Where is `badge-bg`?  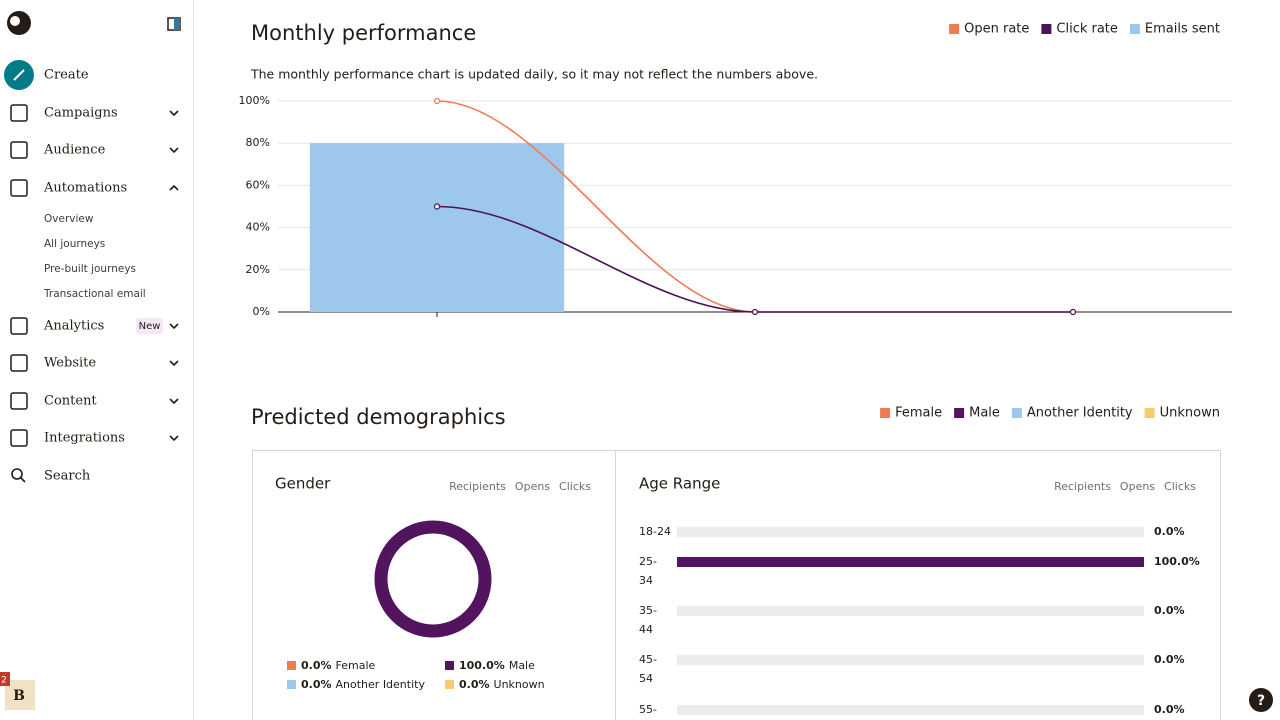
badge-bg is located at coordinates (149, 326).